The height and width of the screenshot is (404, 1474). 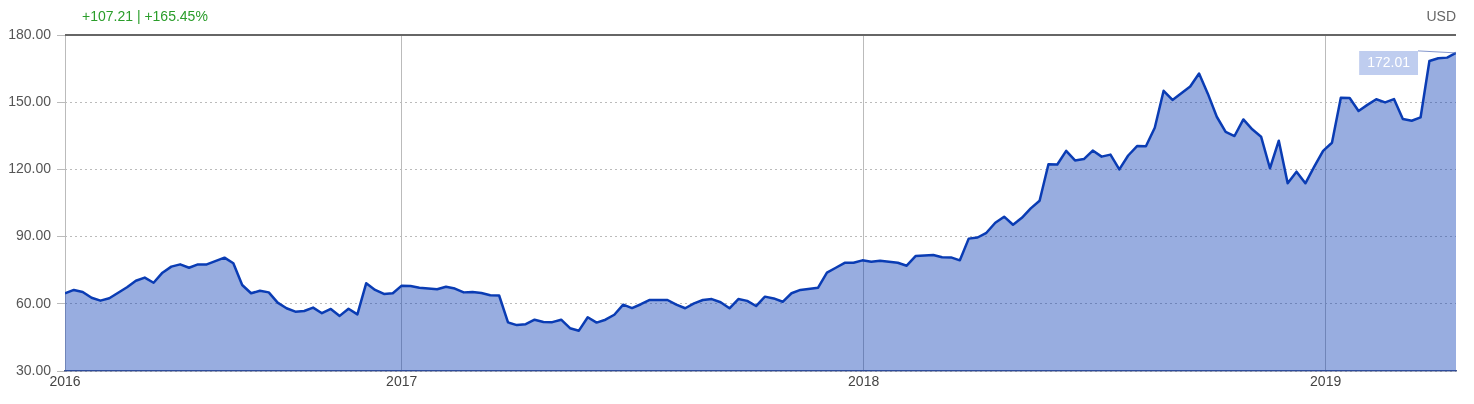 What do you see at coordinates (1389, 61) in the screenshot?
I see `annotation: 172.01` at bounding box center [1389, 61].